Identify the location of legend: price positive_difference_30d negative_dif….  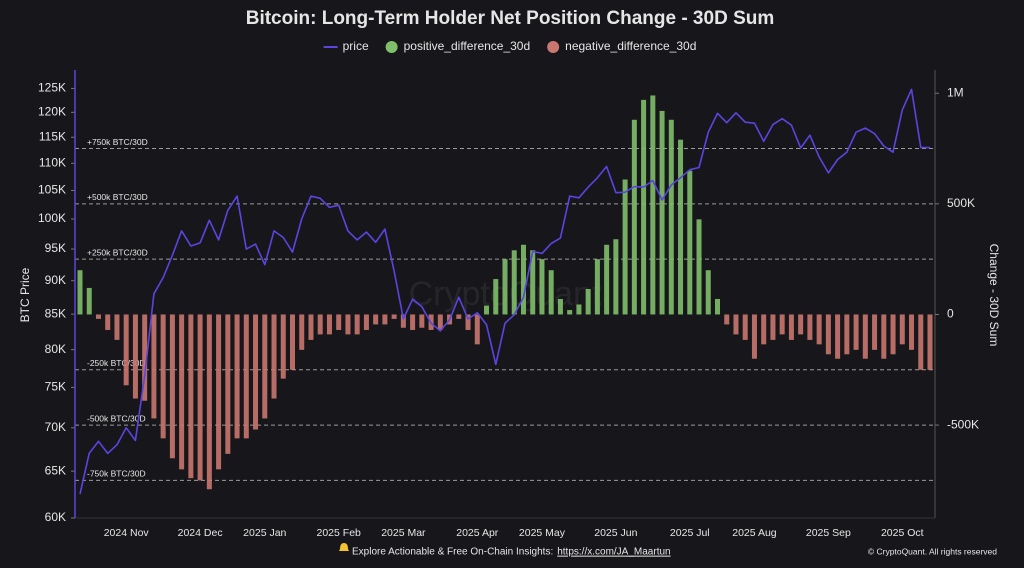
(509, 46).